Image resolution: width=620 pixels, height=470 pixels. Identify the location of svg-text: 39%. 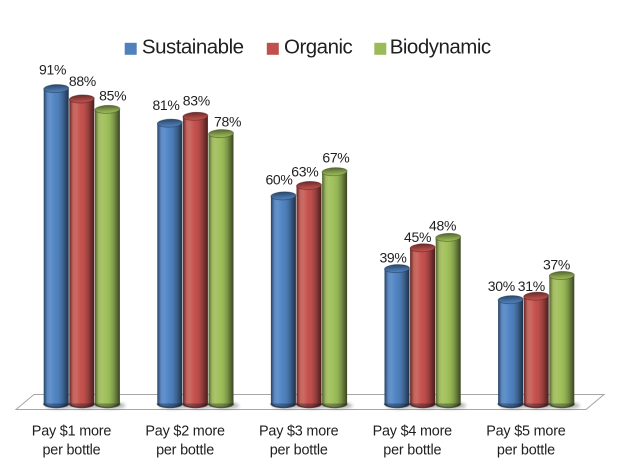
(392, 258).